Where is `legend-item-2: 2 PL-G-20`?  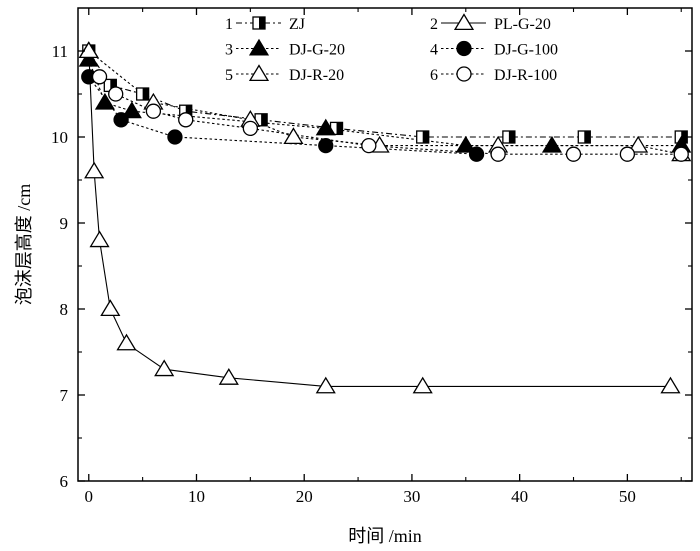 legend-item-2: 2 PL-G-20 is located at coordinates (490, 23).